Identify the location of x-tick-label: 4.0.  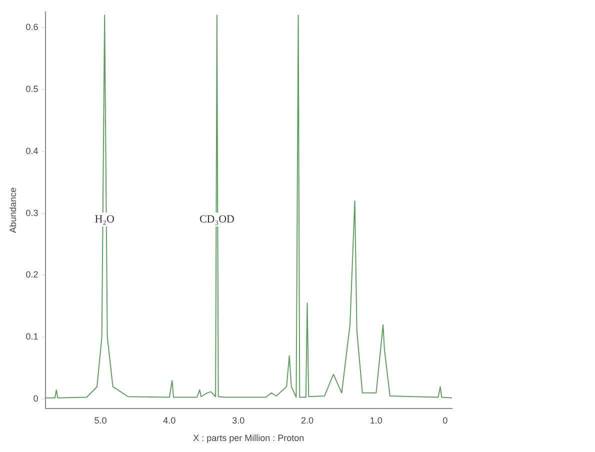
(169, 420).